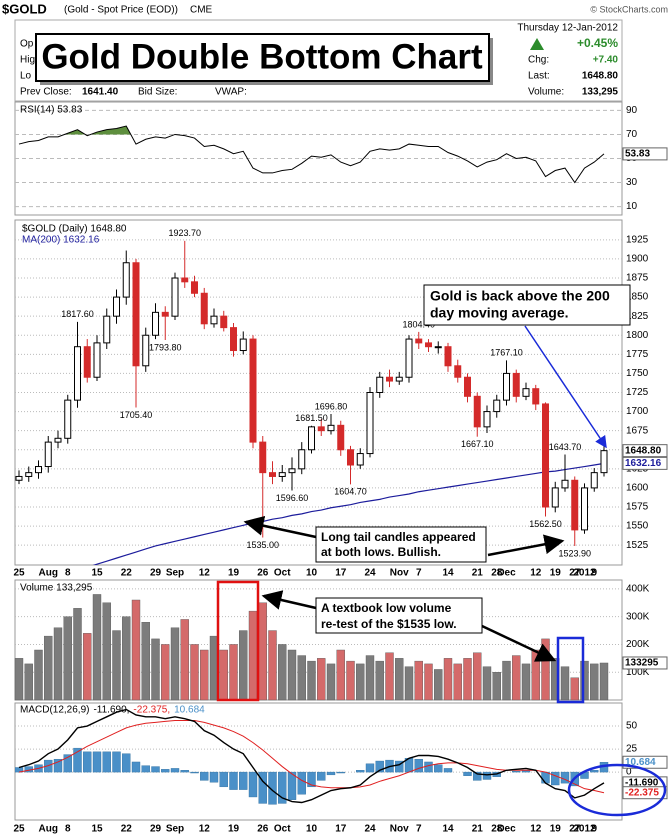  Describe the element at coordinates (61, 240) in the screenshot. I see `legend: MA(200) 1632.16` at that location.